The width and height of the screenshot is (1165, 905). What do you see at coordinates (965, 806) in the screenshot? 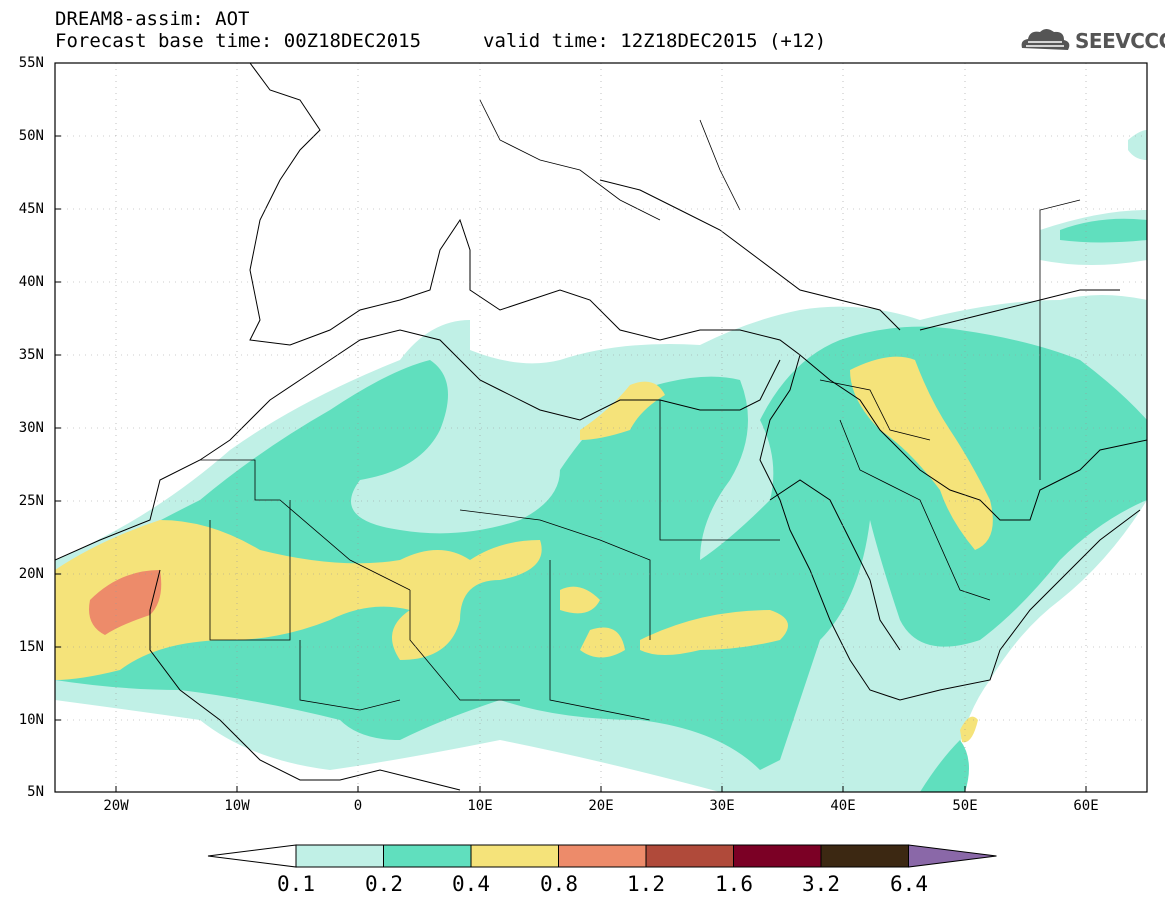
I see `lon-label: 50E` at bounding box center [965, 806].